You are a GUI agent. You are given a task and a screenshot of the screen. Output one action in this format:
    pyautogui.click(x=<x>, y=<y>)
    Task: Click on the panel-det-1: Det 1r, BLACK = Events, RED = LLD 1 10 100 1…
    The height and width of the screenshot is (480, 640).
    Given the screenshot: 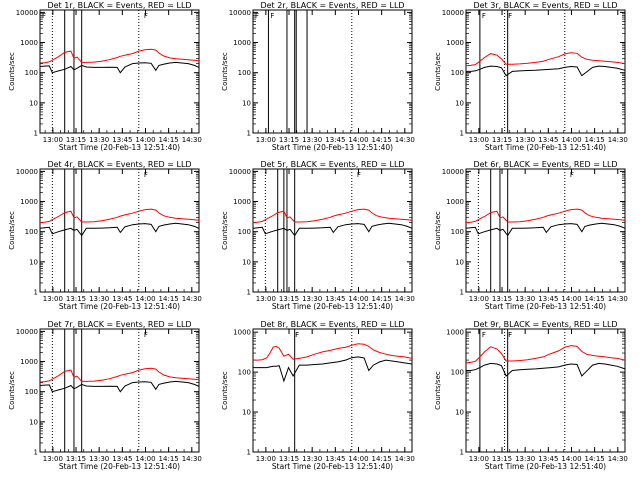 What is the action you would take?
    pyautogui.click(x=105, y=76)
    